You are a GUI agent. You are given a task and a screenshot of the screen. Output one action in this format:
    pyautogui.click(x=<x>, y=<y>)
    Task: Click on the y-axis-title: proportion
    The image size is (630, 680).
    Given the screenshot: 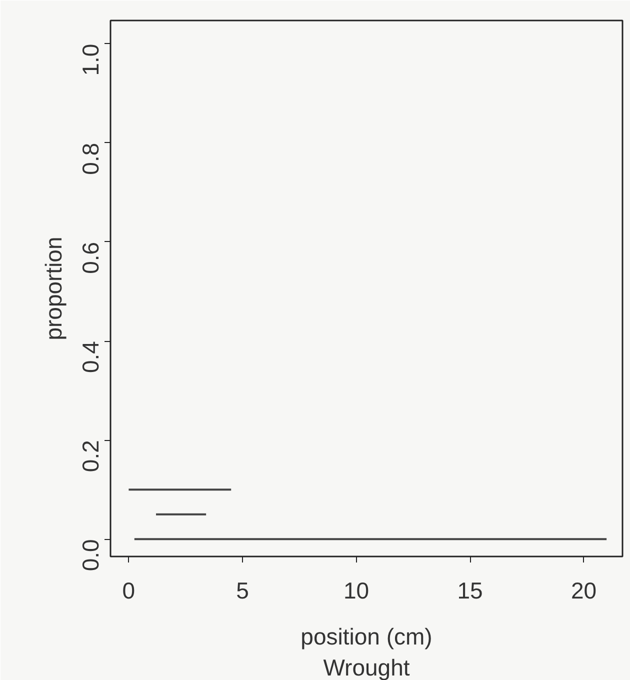 What is the action you would take?
    pyautogui.click(x=53, y=288)
    